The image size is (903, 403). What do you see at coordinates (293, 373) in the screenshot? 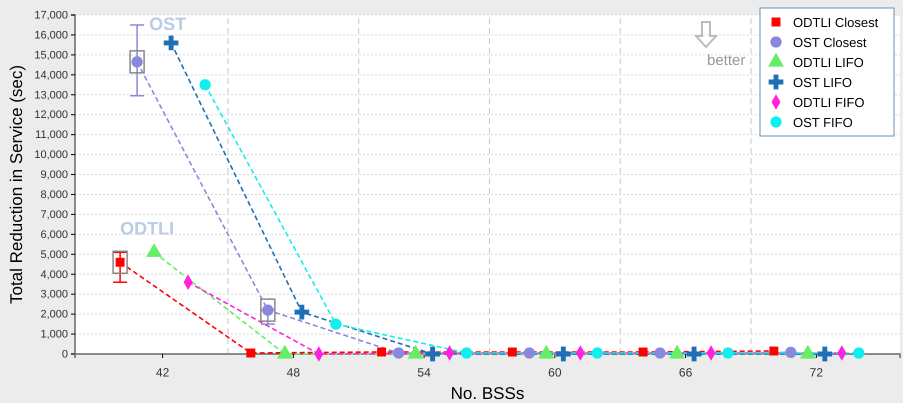
I see `x-tick-label: 48` at bounding box center [293, 373].